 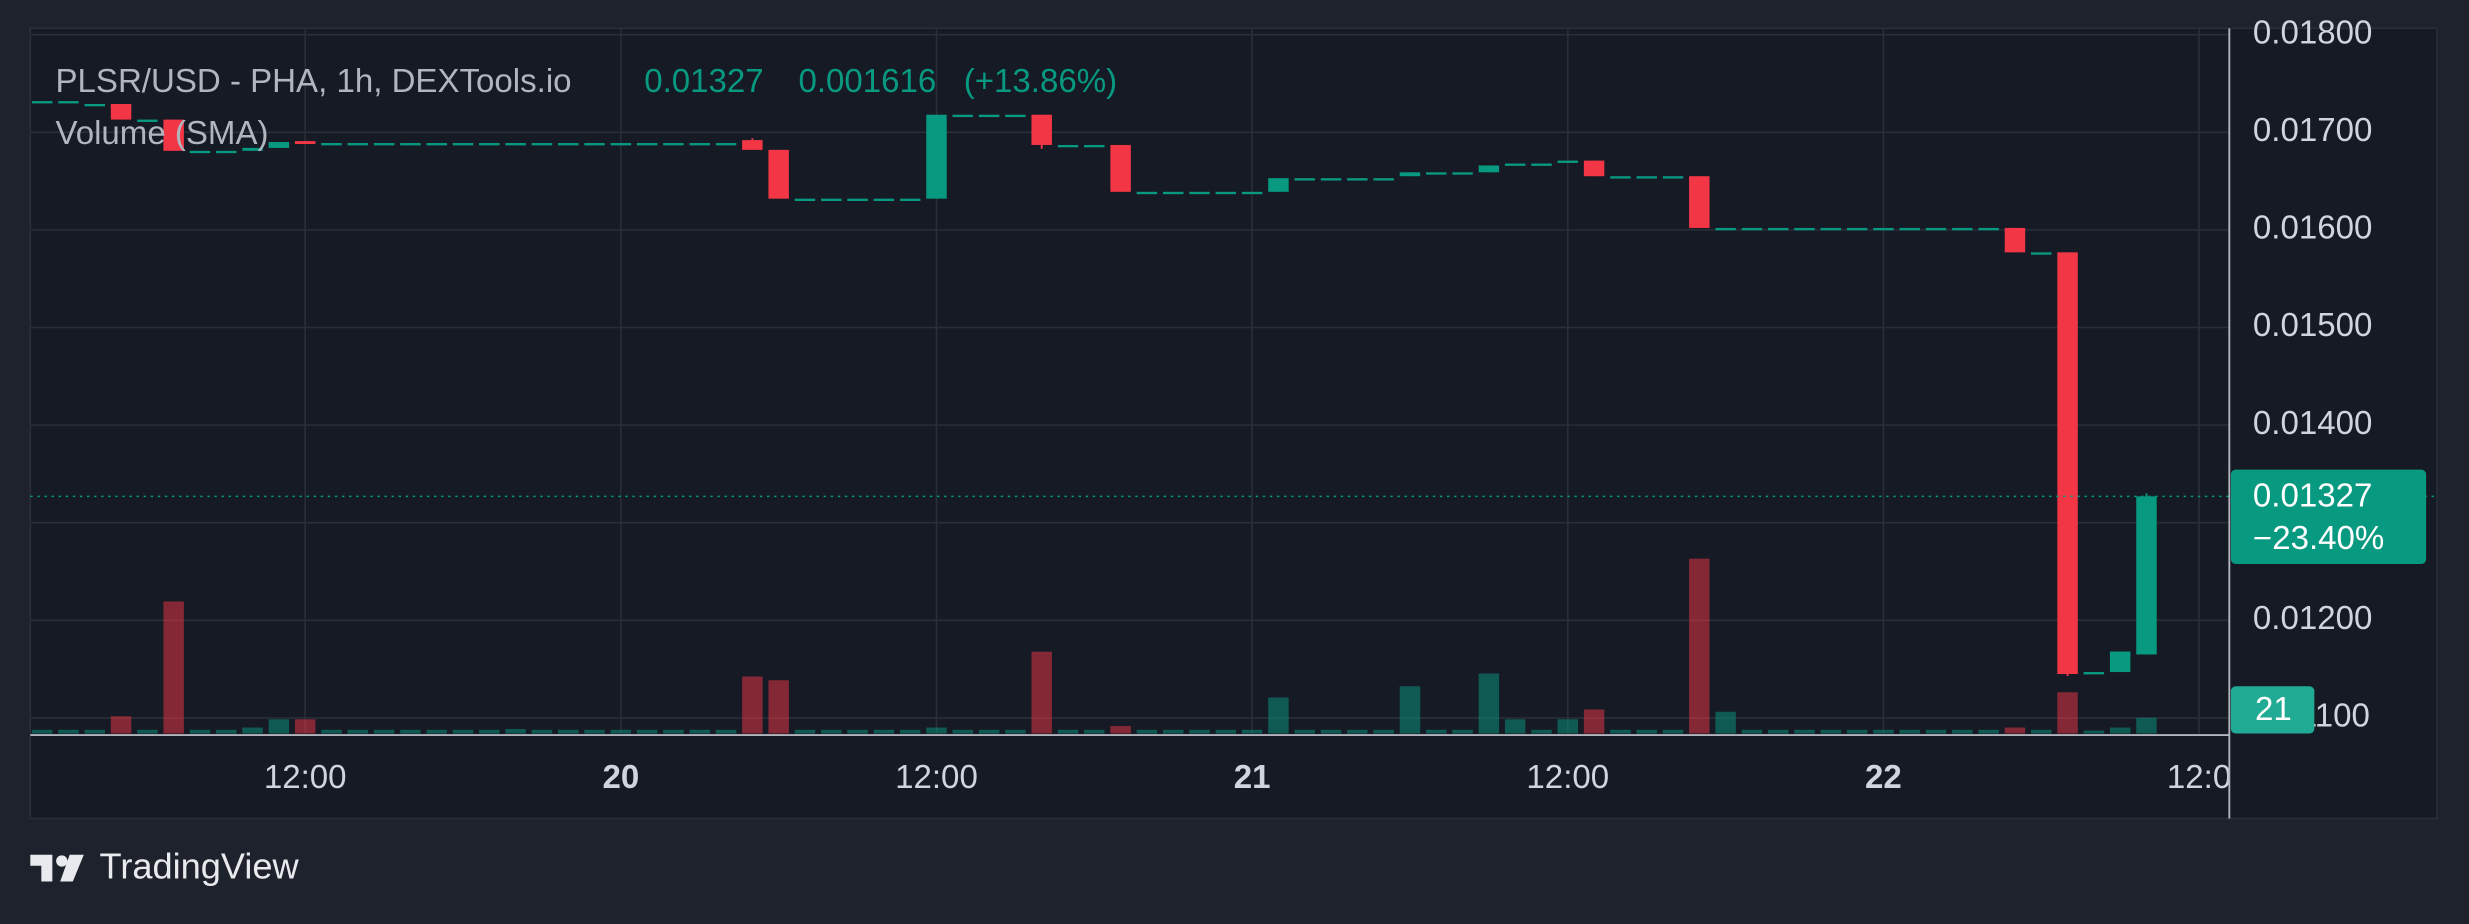 I want to click on price-tag, so click(x=2328, y=517).